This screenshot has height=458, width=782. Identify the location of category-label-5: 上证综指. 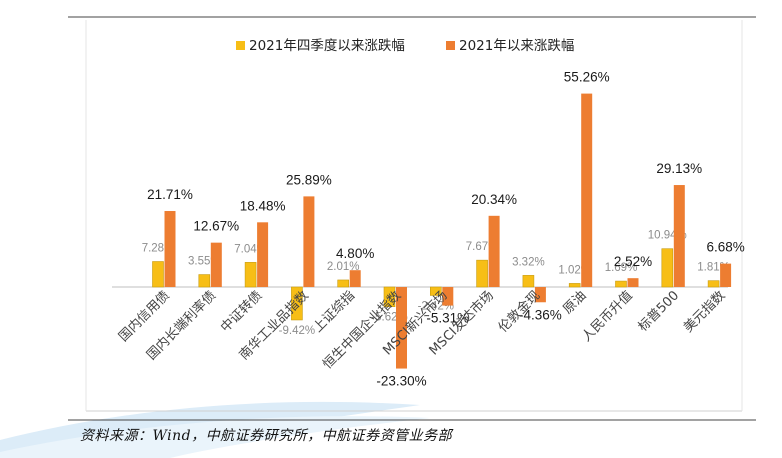
(334, 311).